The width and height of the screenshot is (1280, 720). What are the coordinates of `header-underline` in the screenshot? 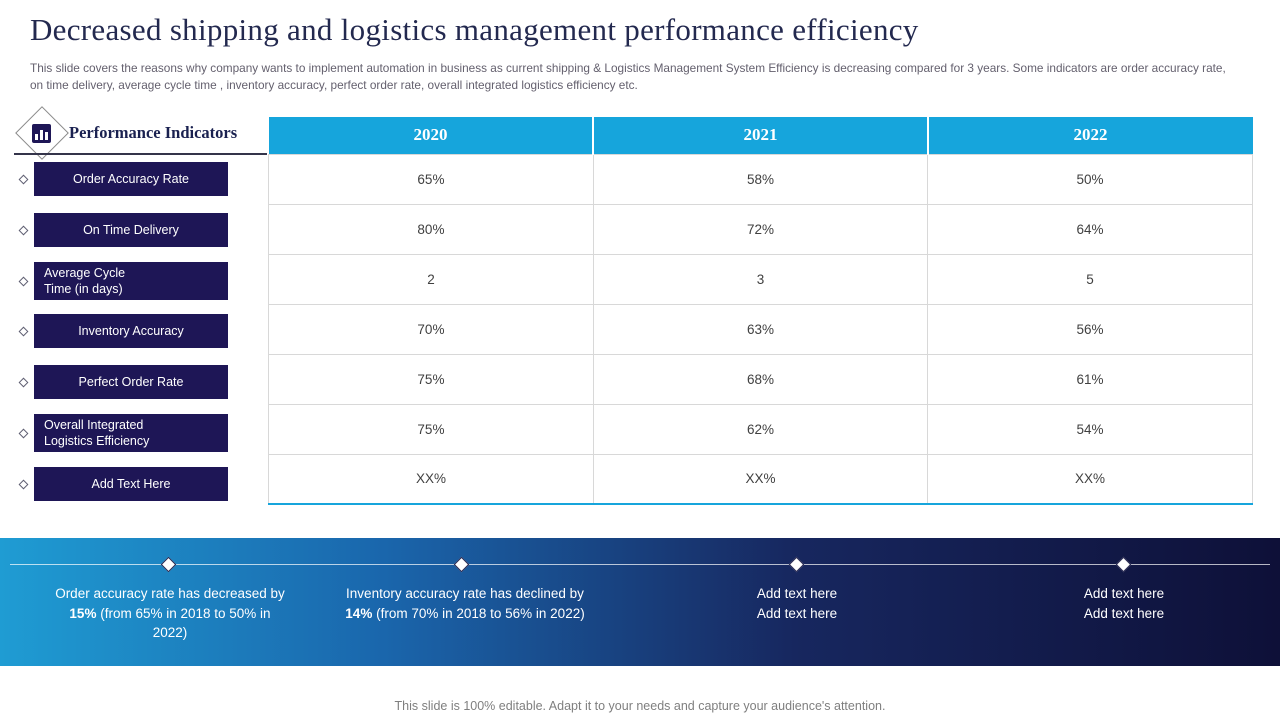 It's located at (140, 154).